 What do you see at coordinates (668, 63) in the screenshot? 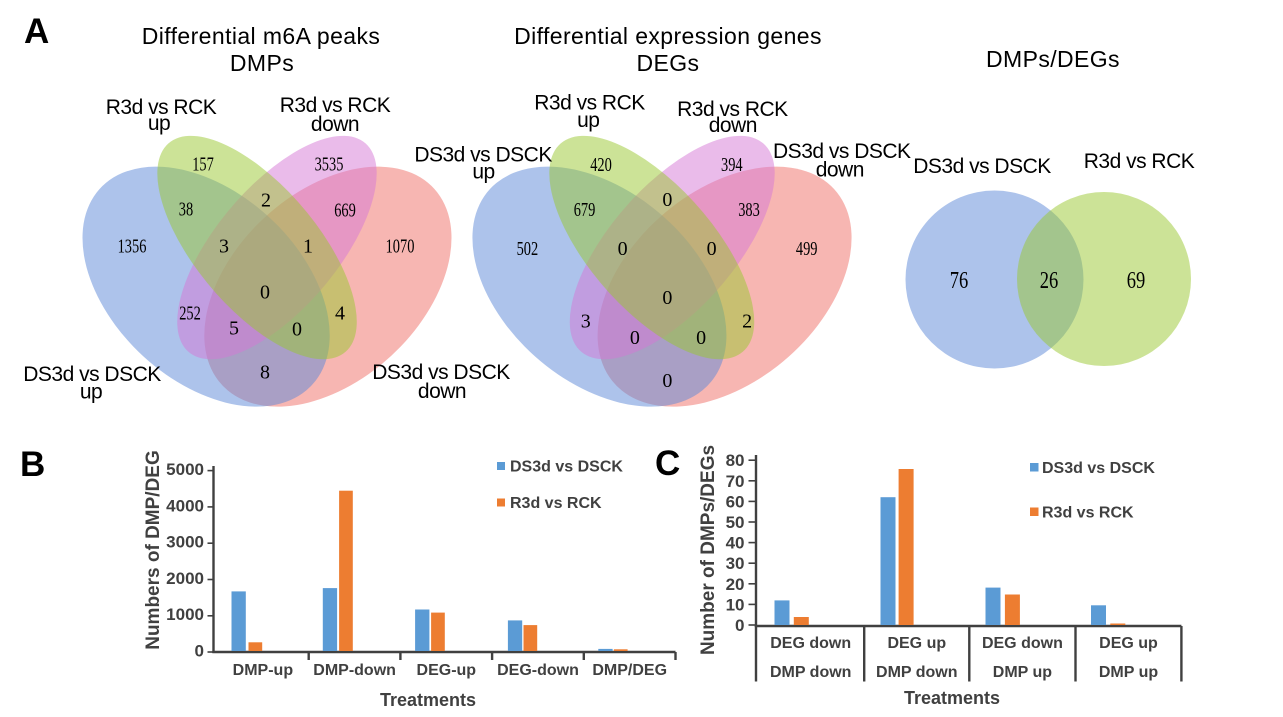
I see `svg-text: DEGs` at bounding box center [668, 63].